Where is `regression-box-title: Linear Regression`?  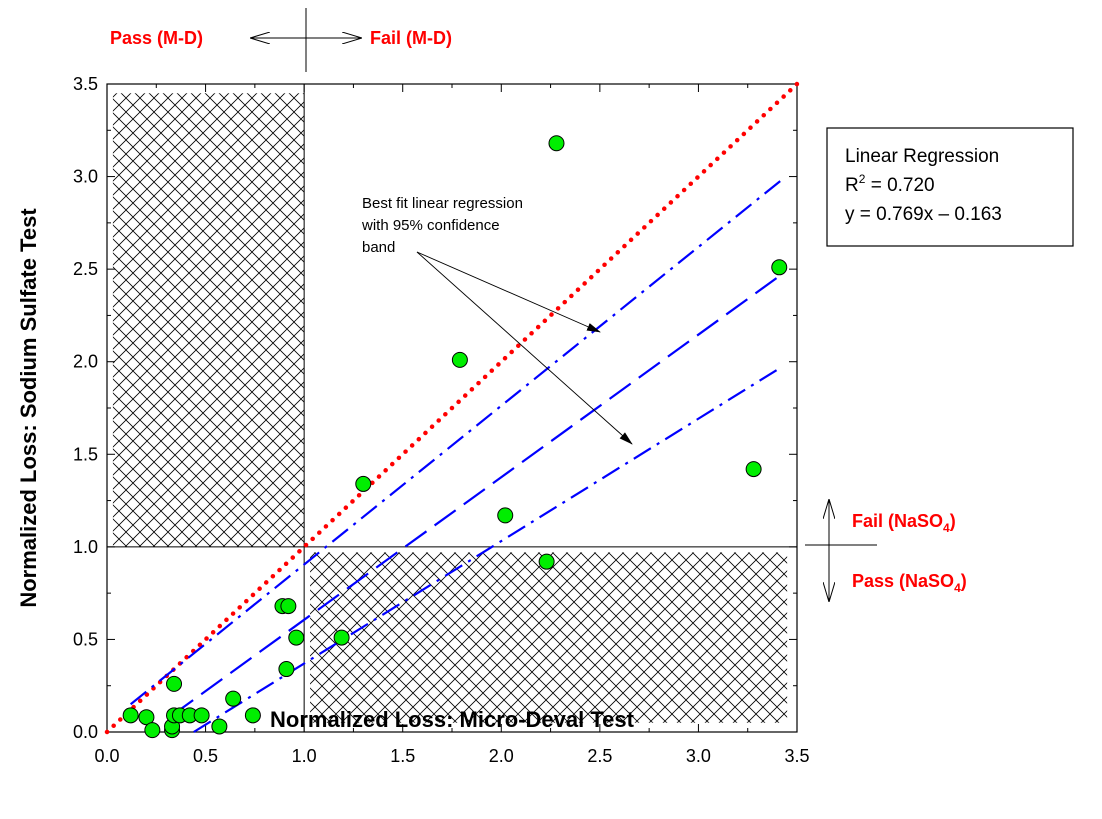 regression-box-title: Linear Regression is located at coordinates (922, 156).